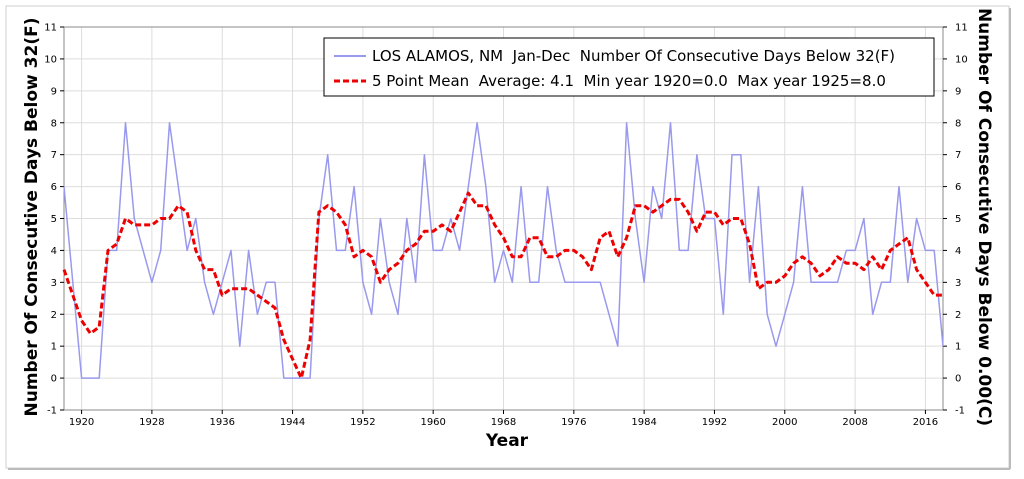  Describe the element at coordinates (573, 422) in the screenshot. I see `x-tick-label: 1976` at that location.